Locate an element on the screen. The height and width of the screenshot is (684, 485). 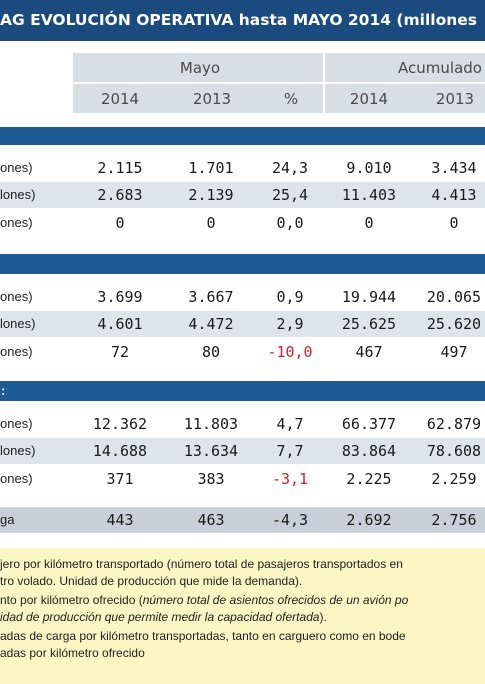
table-row: ones) 2.115 1.701 24,3 9.010 3.434 is located at coordinates (242, 168).